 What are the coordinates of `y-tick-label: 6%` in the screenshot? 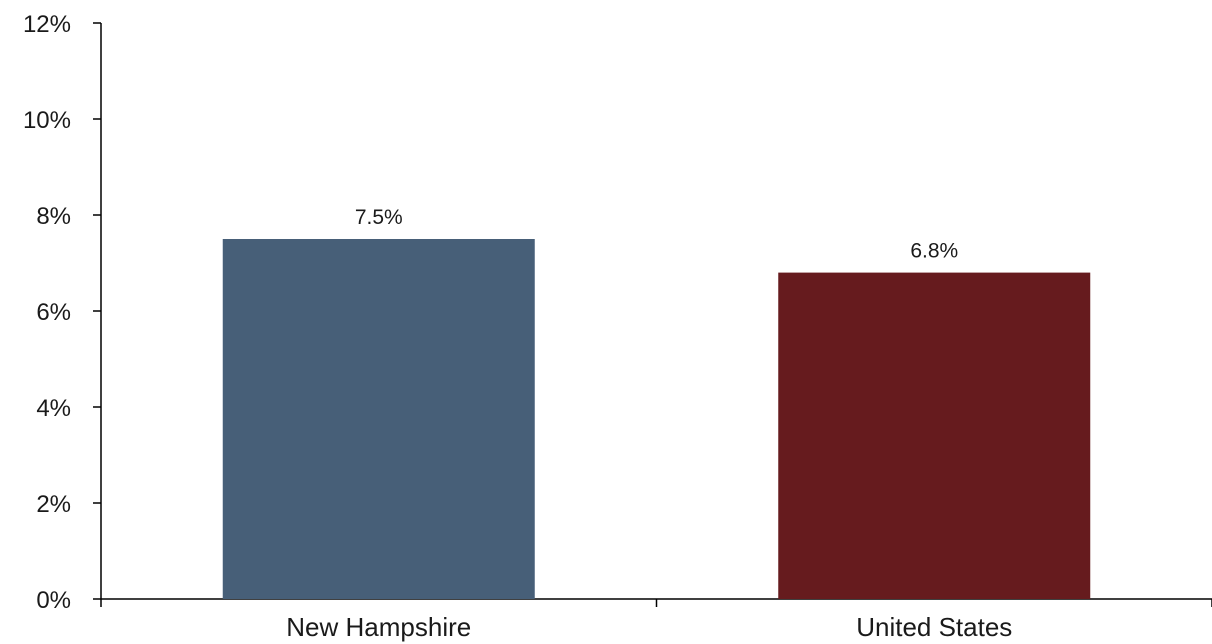 It's located at (53, 312).